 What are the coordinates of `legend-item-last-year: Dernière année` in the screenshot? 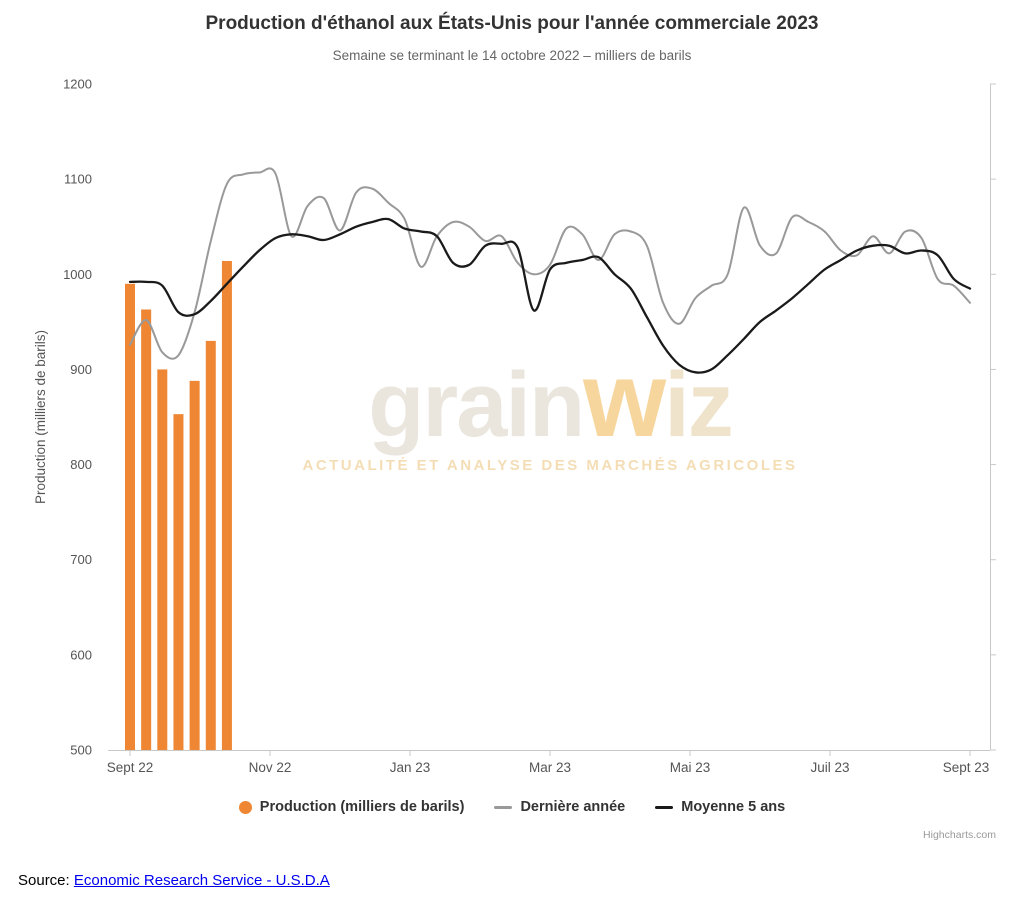 It's located at (559, 807).